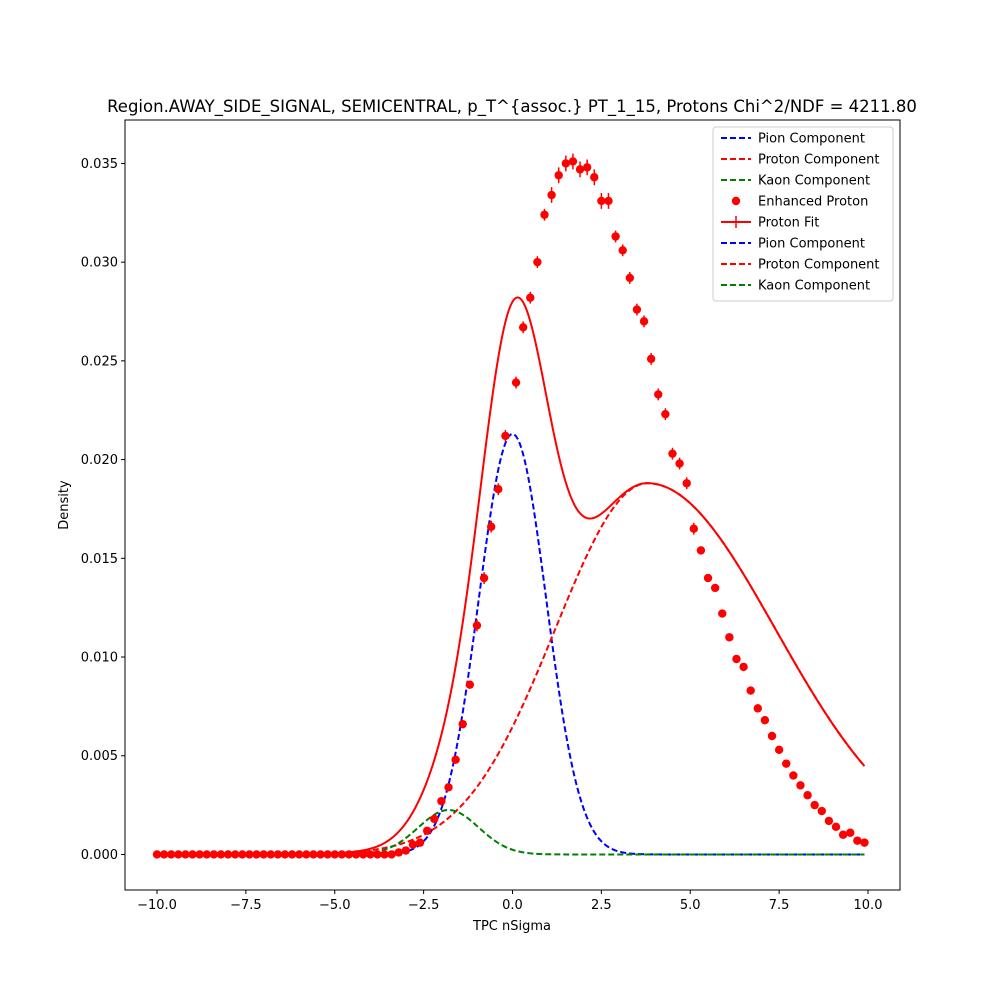 This screenshot has height=1000, width=1000. What do you see at coordinates (99, 756) in the screenshot?
I see `y-tick-label: 0.005` at bounding box center [99, 756].